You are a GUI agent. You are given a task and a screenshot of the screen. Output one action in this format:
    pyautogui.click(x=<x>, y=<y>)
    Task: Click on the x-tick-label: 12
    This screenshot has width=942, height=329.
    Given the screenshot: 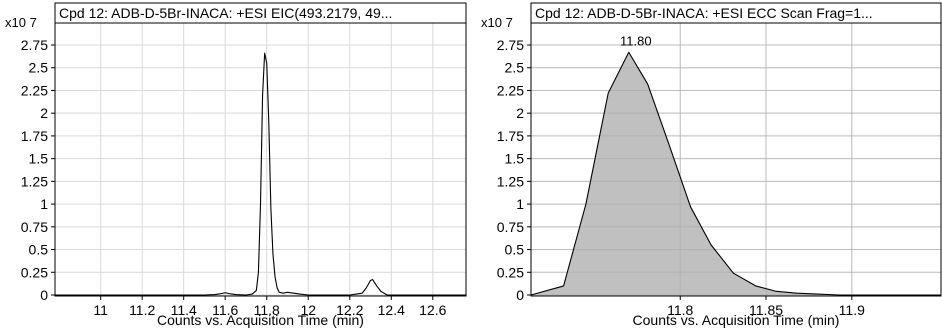 What is the action you would take?
    pyautogui.click(x=308, y=310)
    